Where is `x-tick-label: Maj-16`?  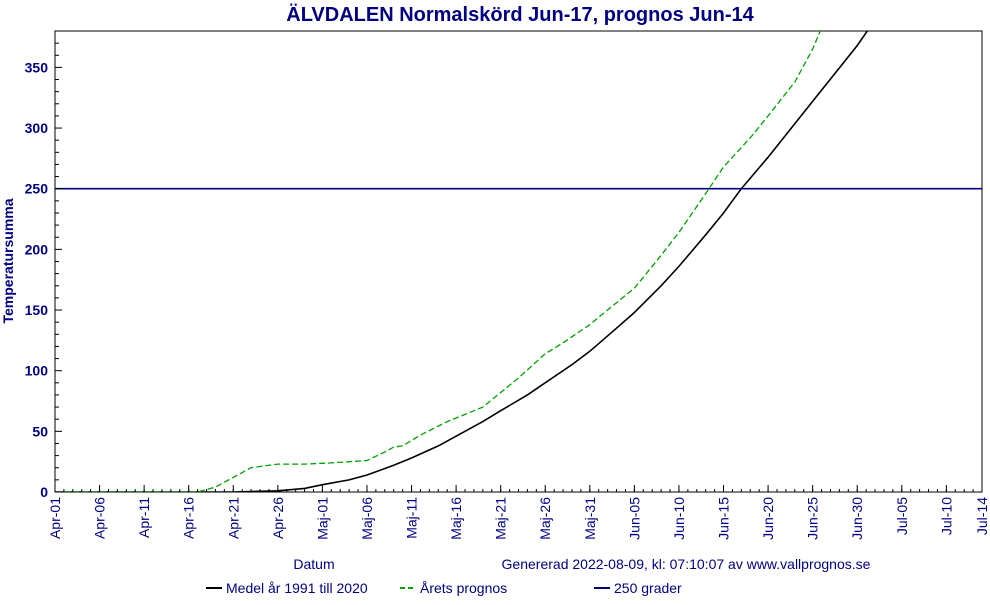
x-tick-label: Maj-16 is located at coordinates (456, 518).